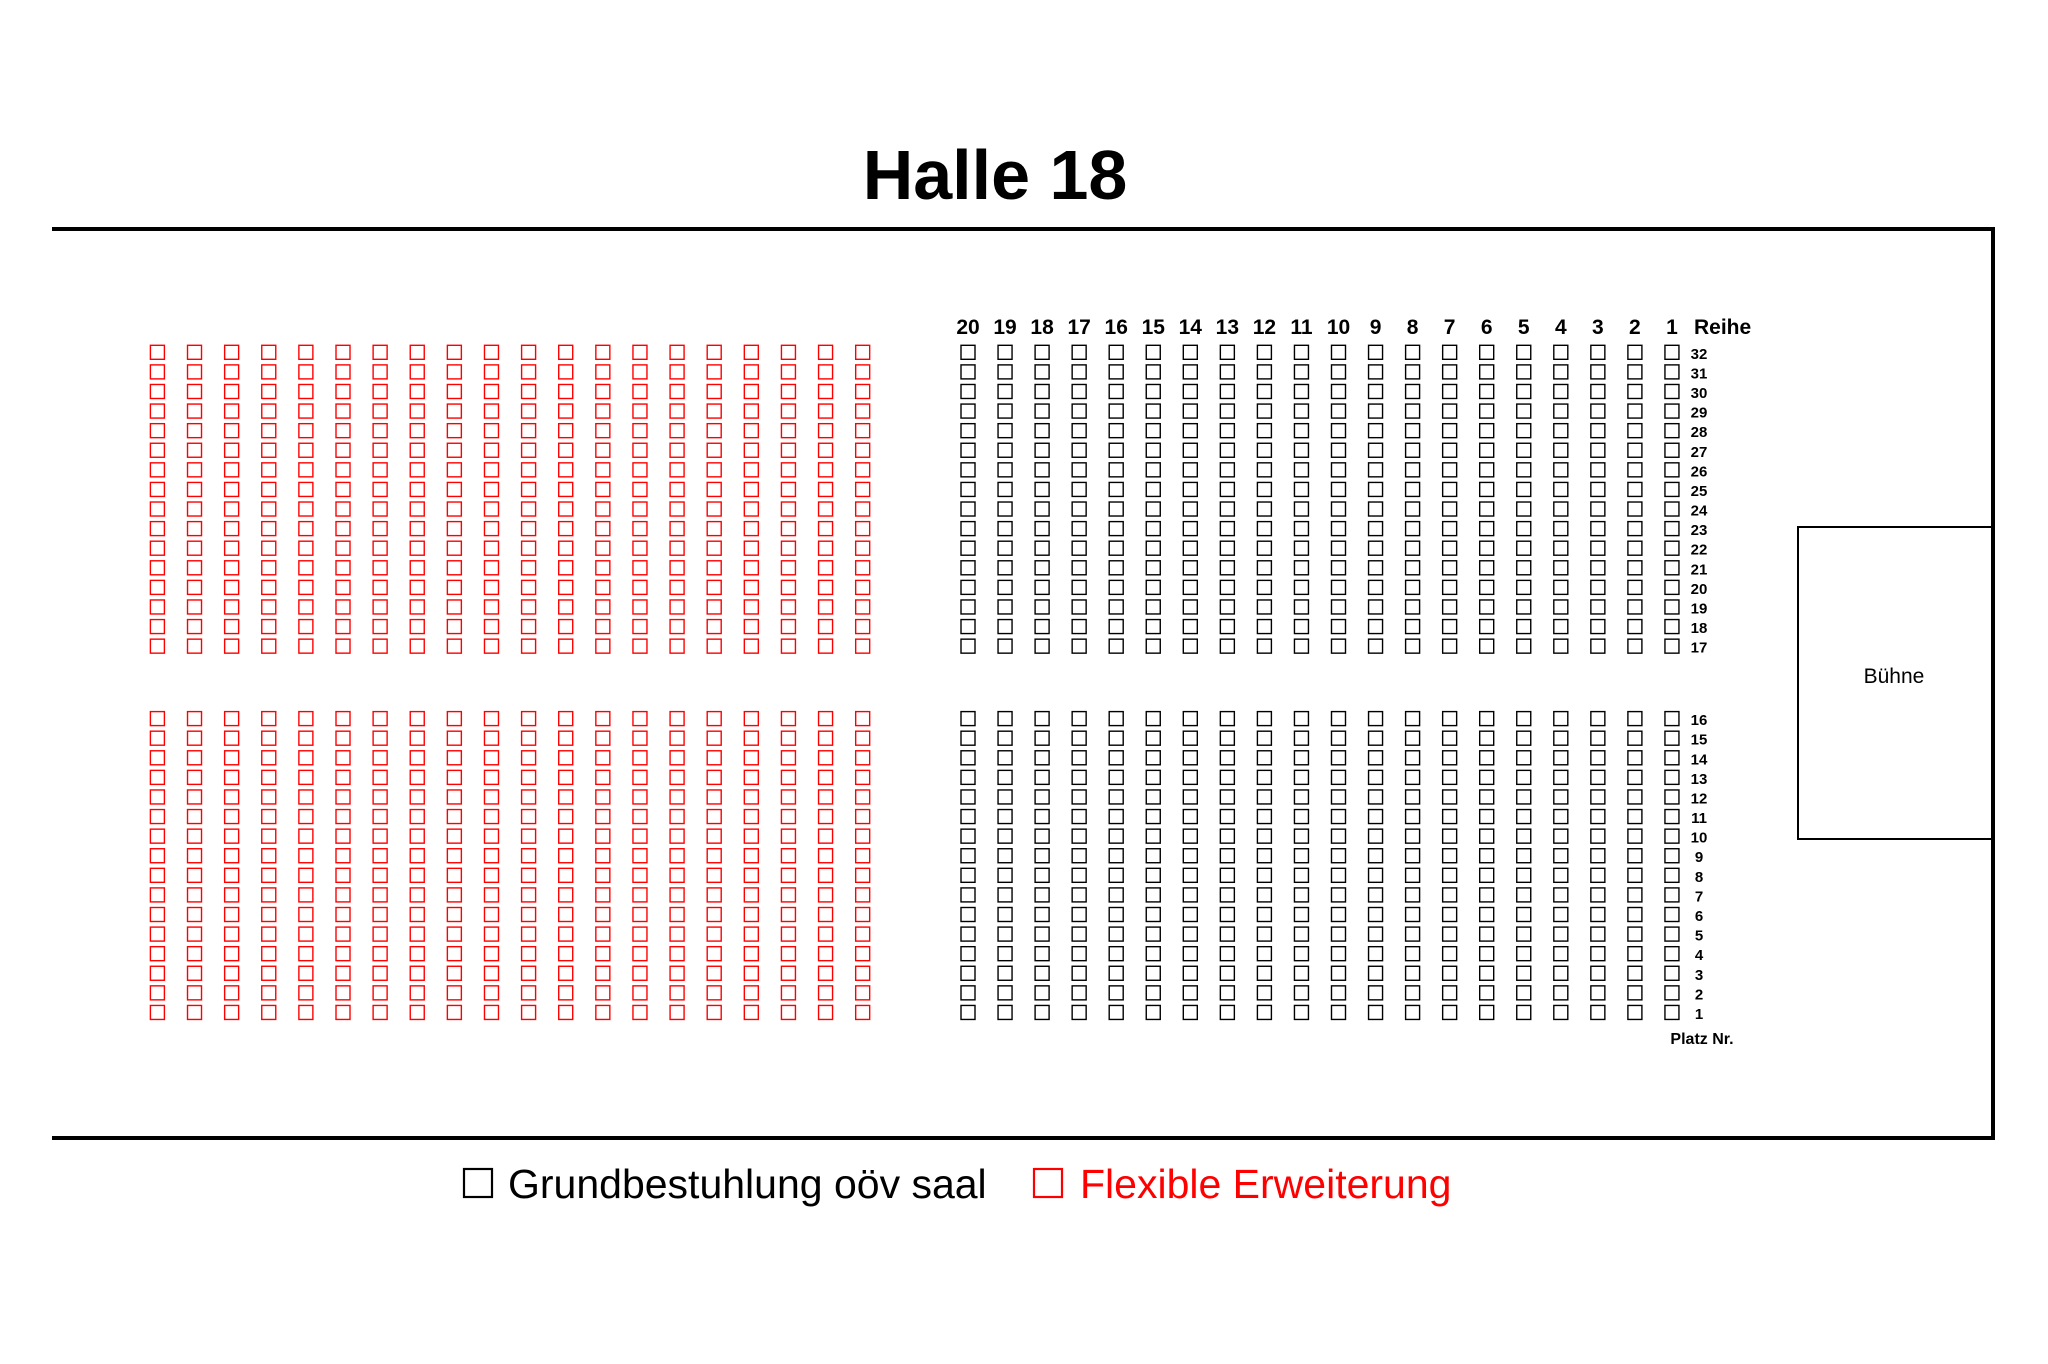  Describe the element at coordinates (1699, 896) in the screenshot. I see `platz-number: 7` at that location.